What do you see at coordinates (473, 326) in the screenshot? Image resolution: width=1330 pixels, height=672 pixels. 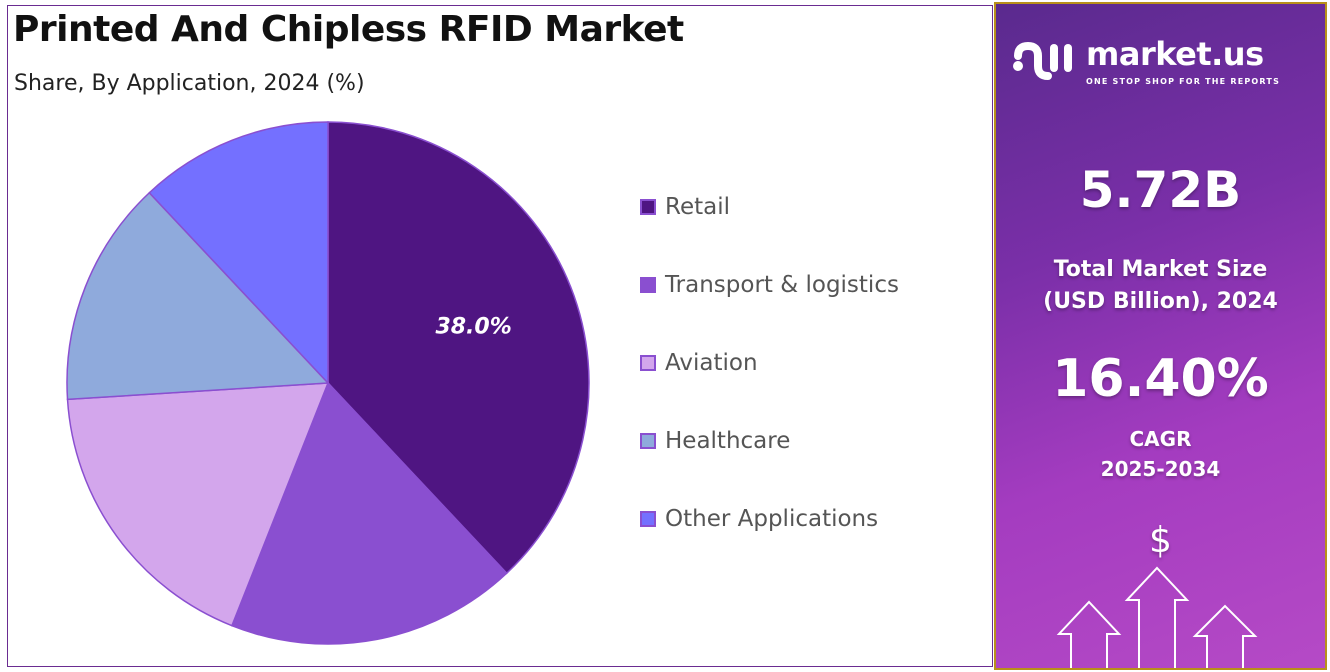 I see `data-label: 38.0%` at bounding box center [473, 326].